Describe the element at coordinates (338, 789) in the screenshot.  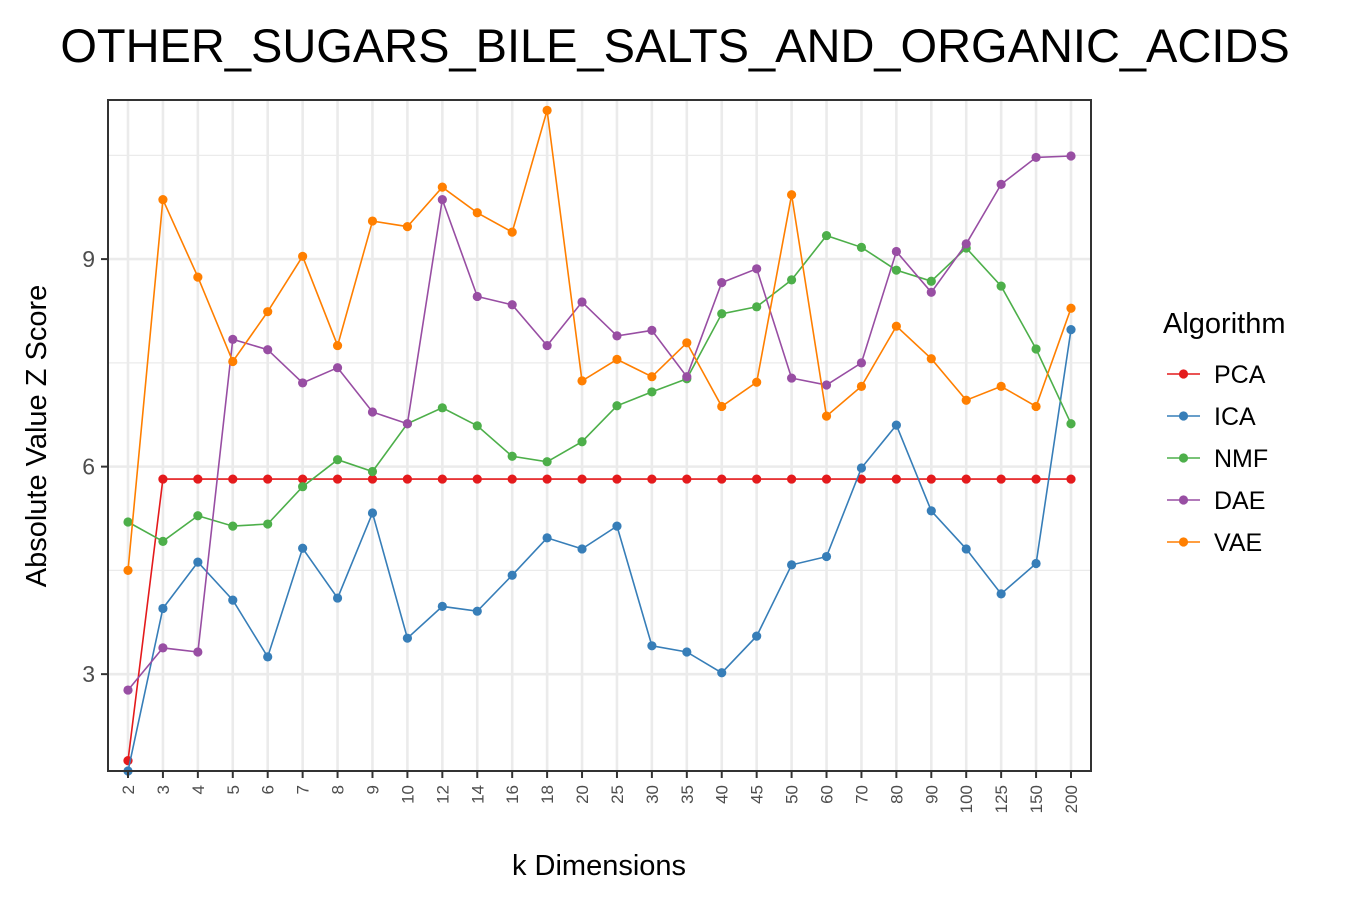
I see `x-tick-label: 8` at that location.